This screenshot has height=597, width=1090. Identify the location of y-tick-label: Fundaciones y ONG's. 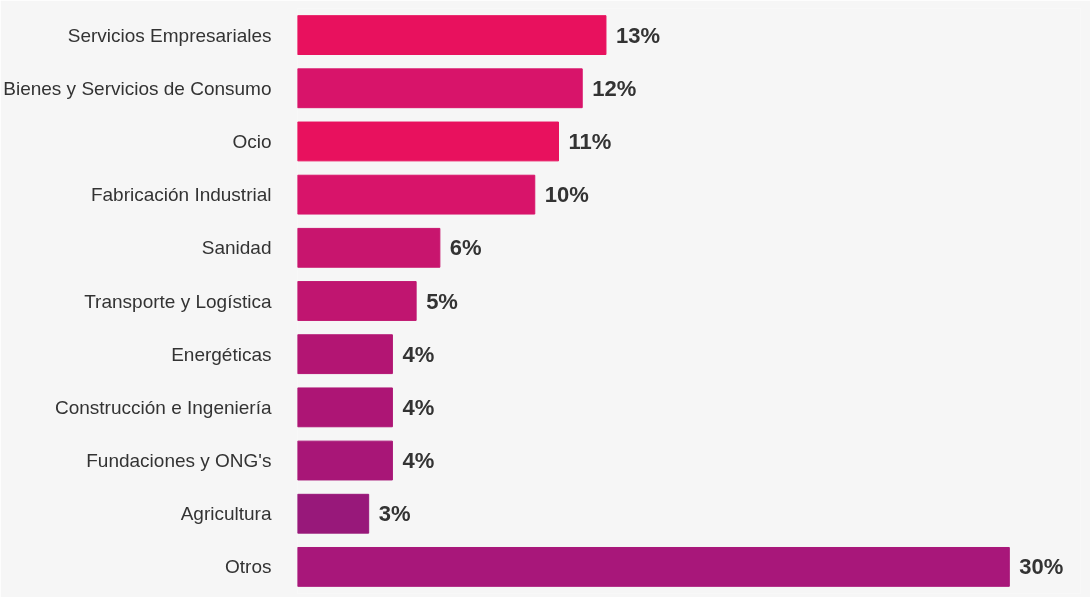
(179, 461).